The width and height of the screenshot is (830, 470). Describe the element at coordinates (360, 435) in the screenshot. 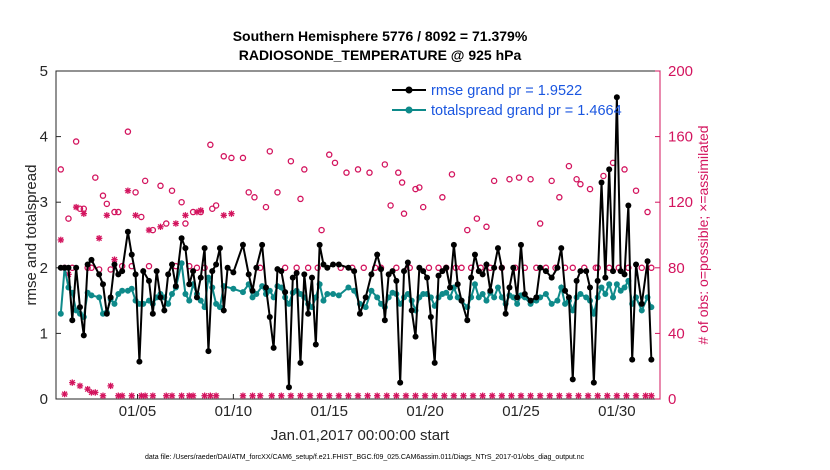

I see `x-axis-label: Jan.01,2017 00:00:00 start` at that location.